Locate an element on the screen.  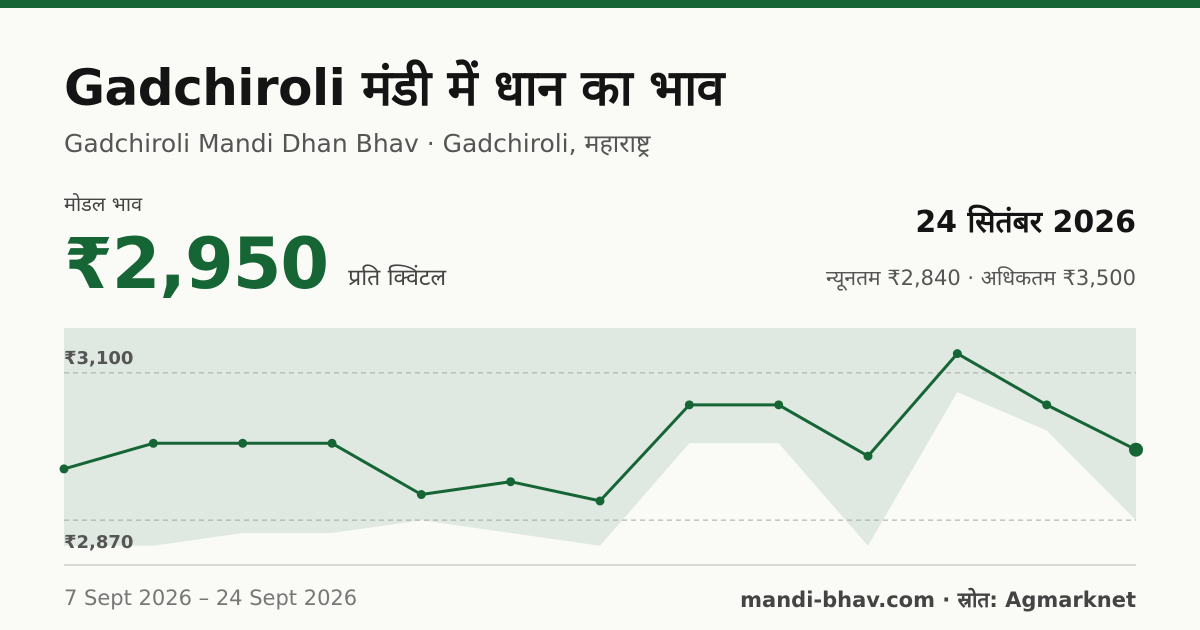
page-title: Gadchiroli मंडी में धान का भाव is located at coordinates (394, 88).